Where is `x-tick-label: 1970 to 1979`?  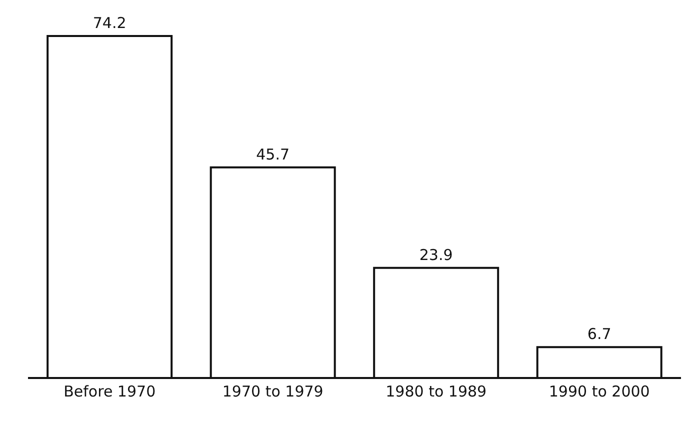
x-tick-label: 1970 to 1979 is located at coordinates (273, 391).